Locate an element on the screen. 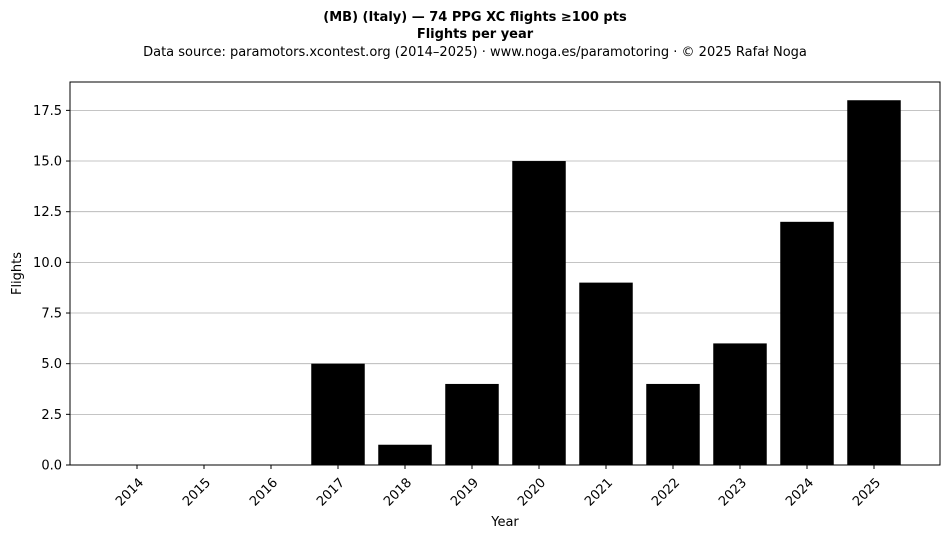  x-tick-label: 2021 is located at coordinates (599, 492).